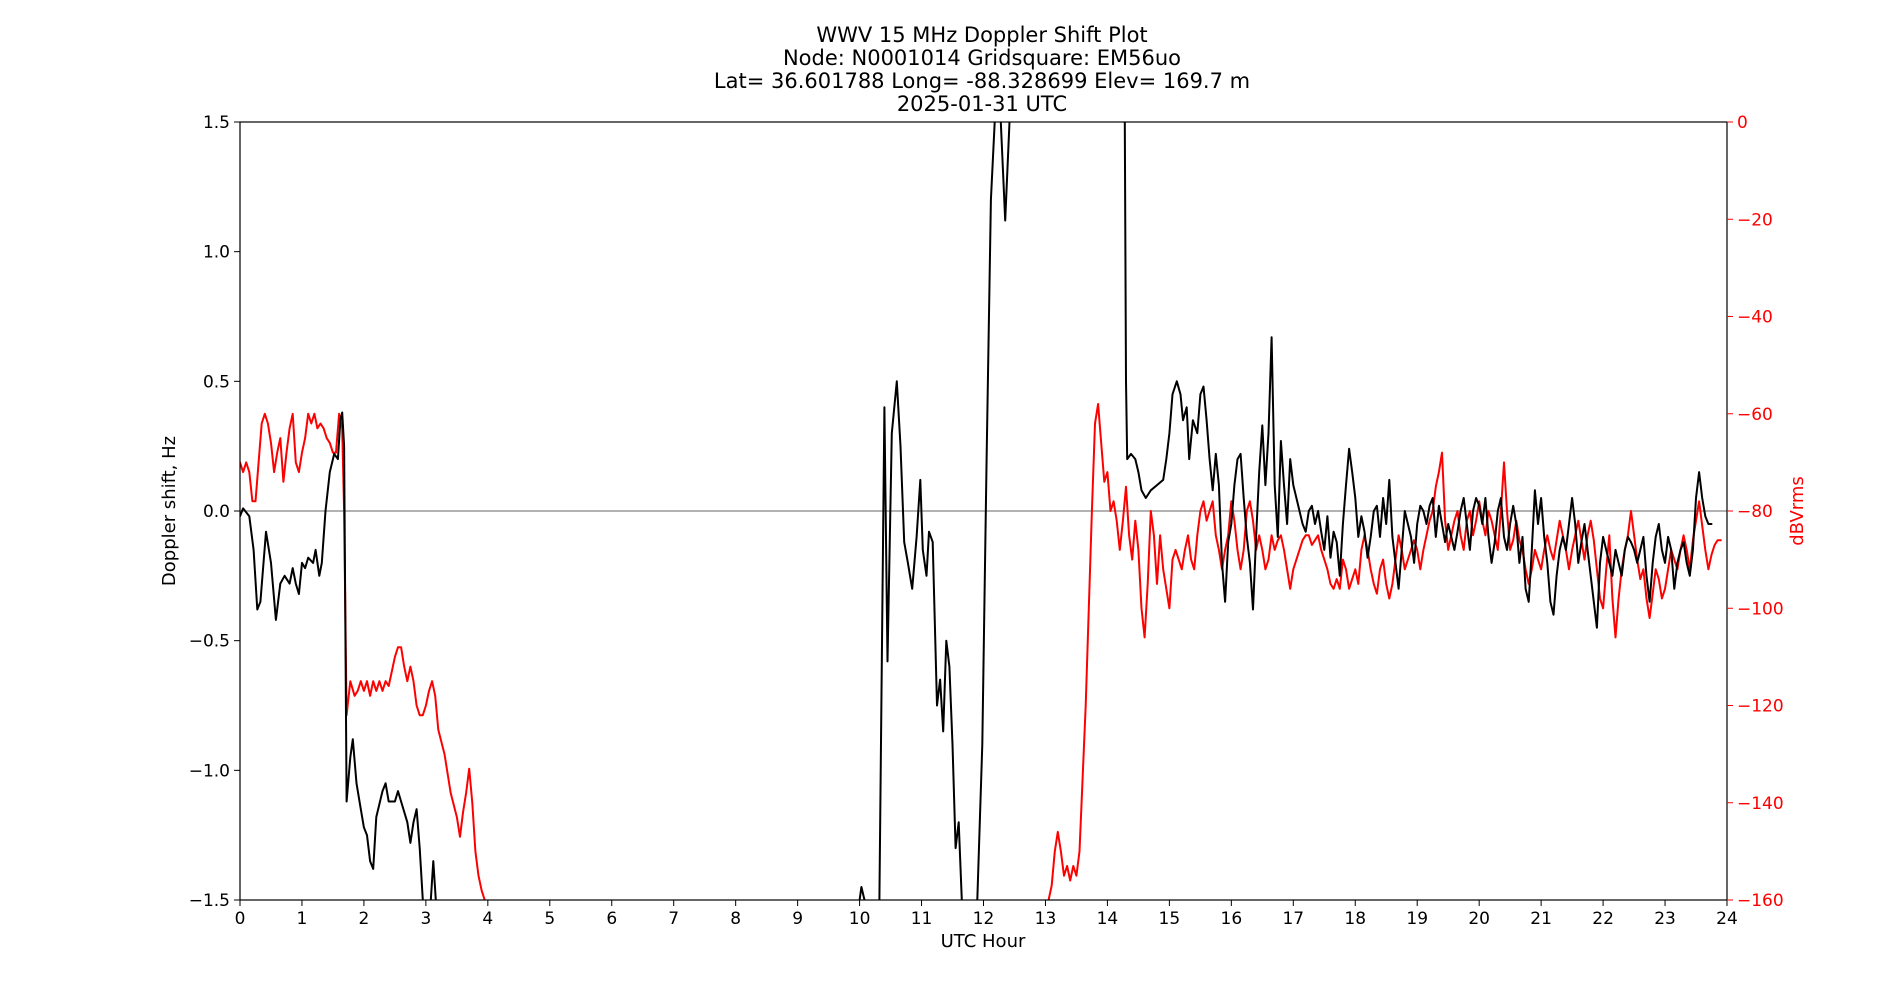 The image size is (1900, 1000). I want to click on y-left-tick-label: −1.5, so click(209, 901).